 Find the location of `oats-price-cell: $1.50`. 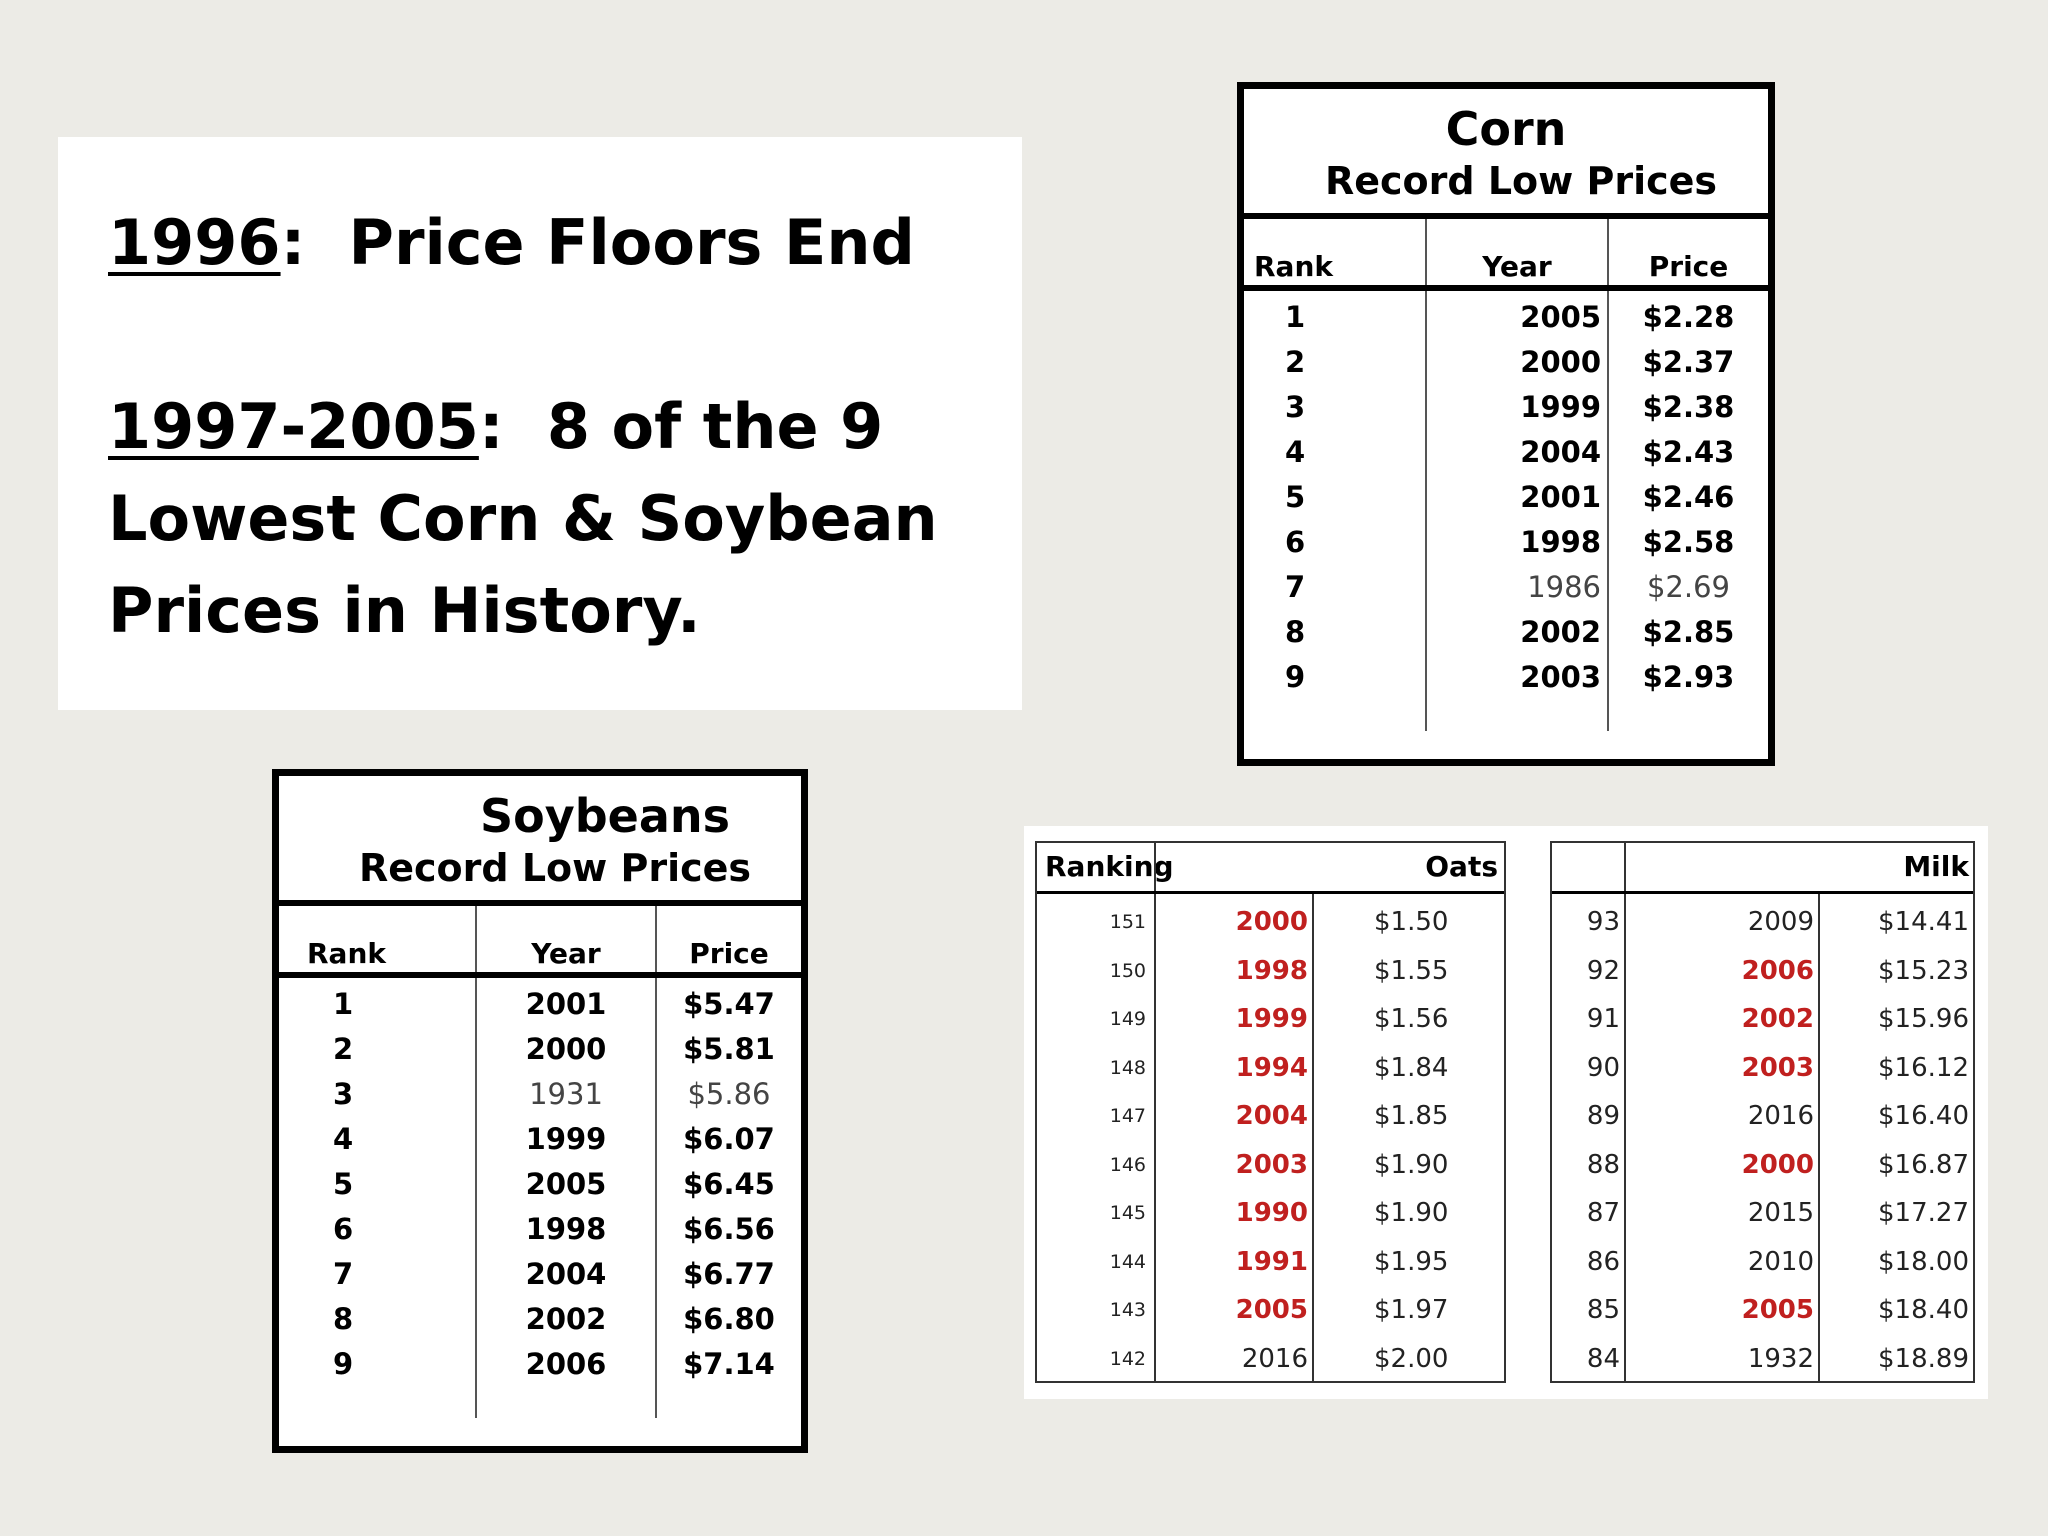

oats-price-cell: $1.50 is located at coordinates (1411, 922).